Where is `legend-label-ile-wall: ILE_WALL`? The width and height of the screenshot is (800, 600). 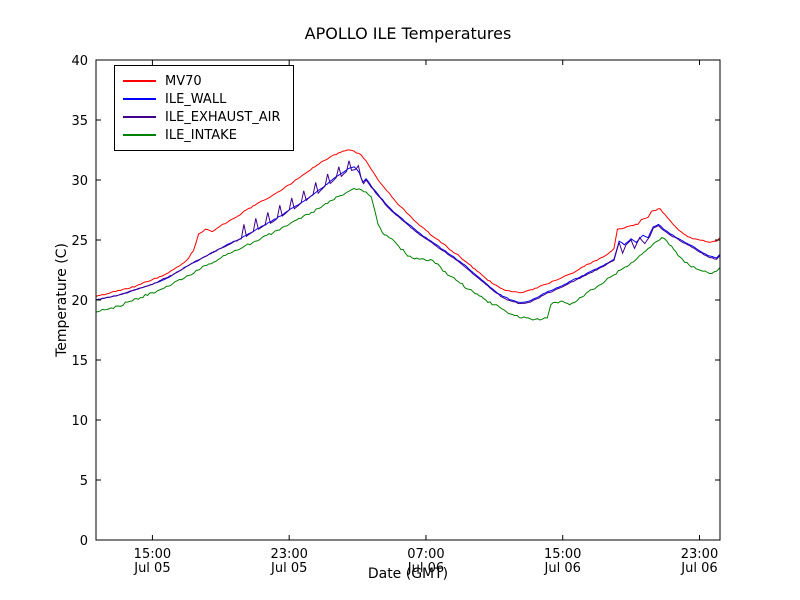
legend-label-ile-wall: ILE_WALL is located at coordinates (196, 99).